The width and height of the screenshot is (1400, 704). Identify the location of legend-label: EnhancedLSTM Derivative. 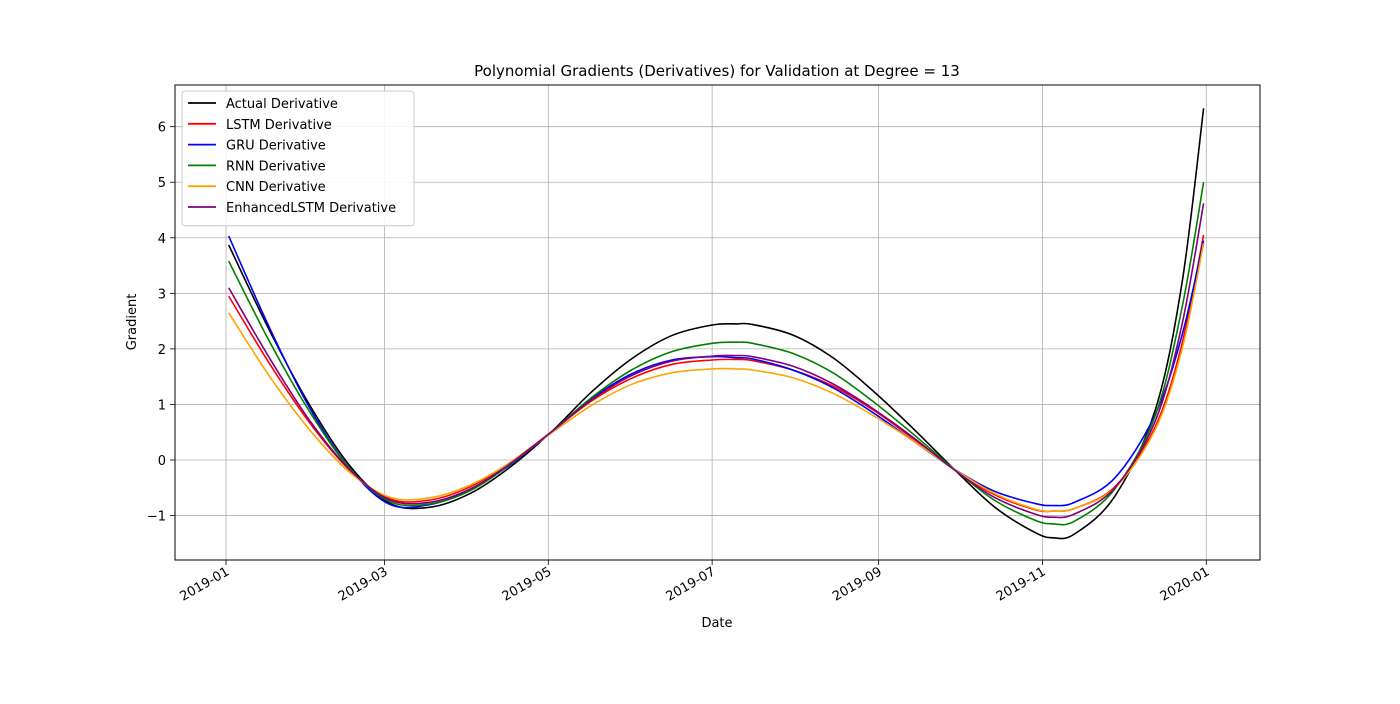
(311, 208).